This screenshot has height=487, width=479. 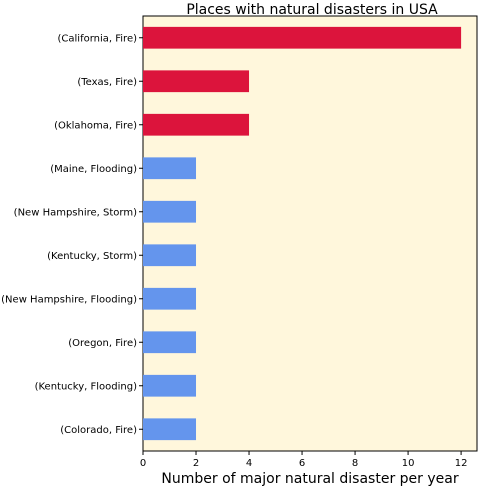 What do you see at coordinates (93, 169) in the screenshot?
I see `y-tick-label: (Maine, Flooding)` at bounding box center [93, 169].